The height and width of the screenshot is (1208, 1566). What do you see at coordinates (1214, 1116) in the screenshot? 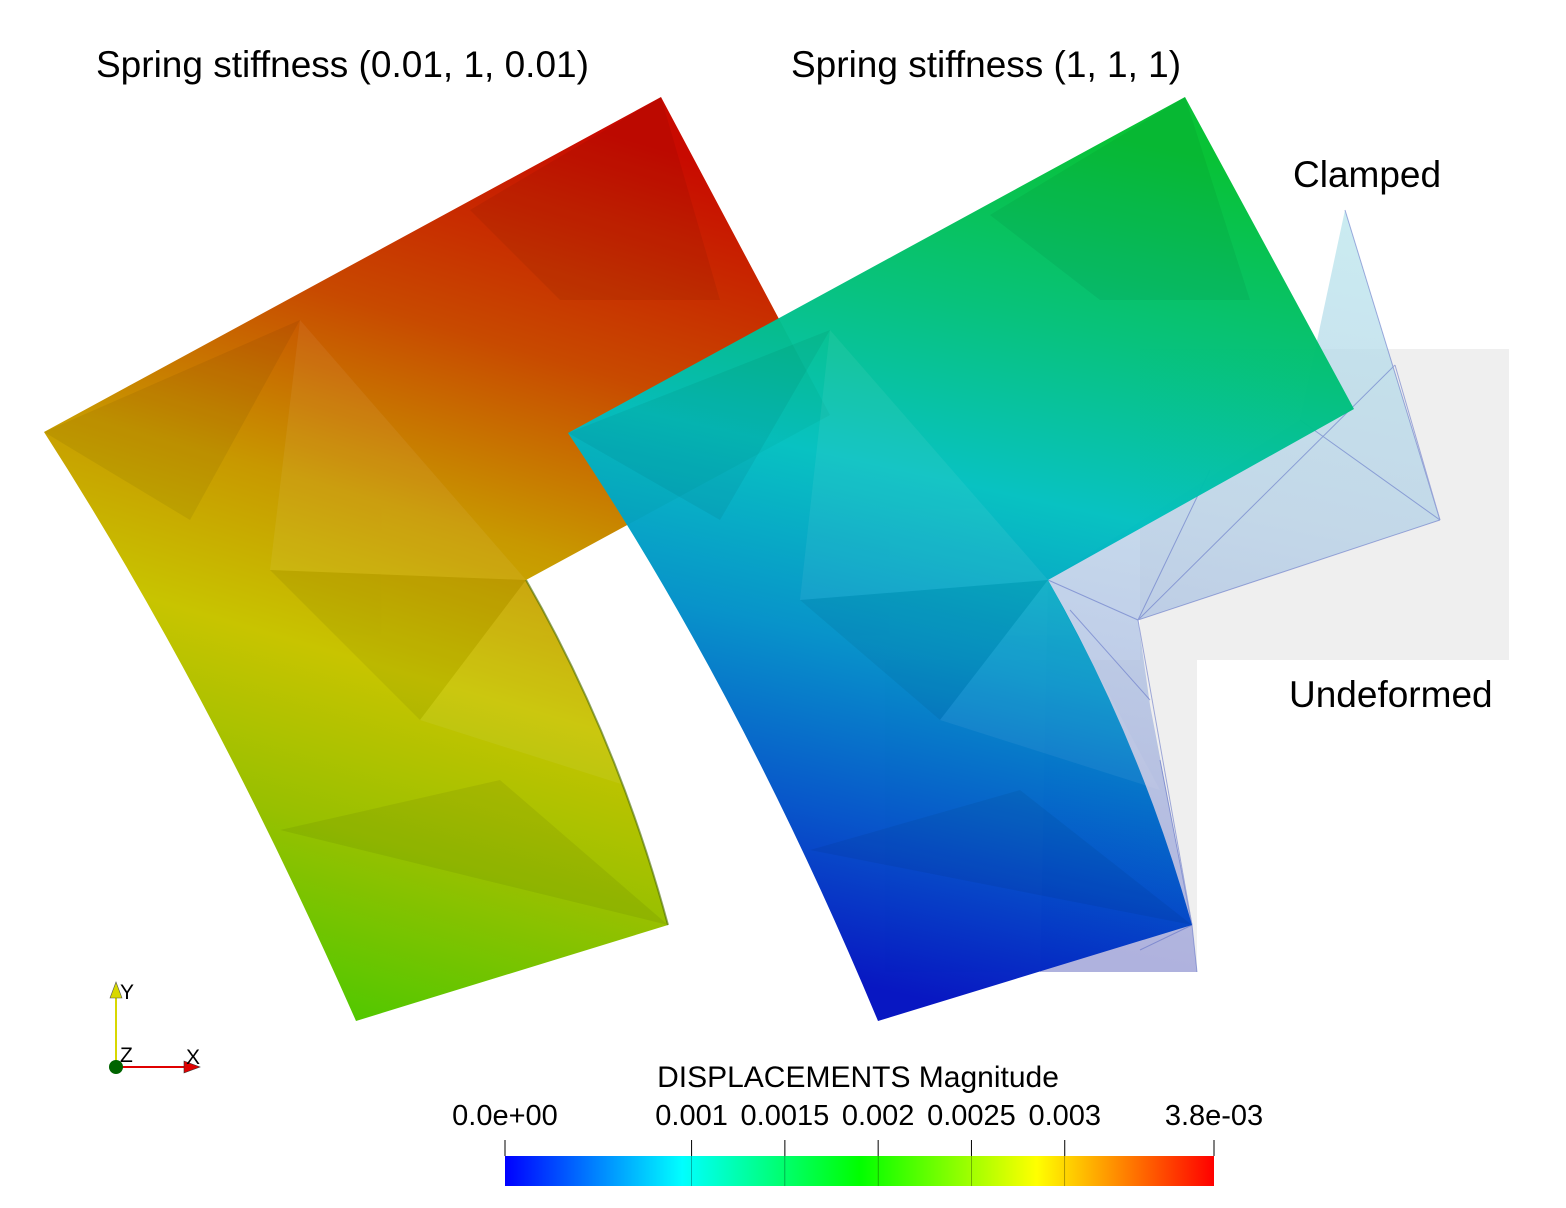
I see `colorbar-max-label: 3.8e-03` at bounding box center [1214, 1116].